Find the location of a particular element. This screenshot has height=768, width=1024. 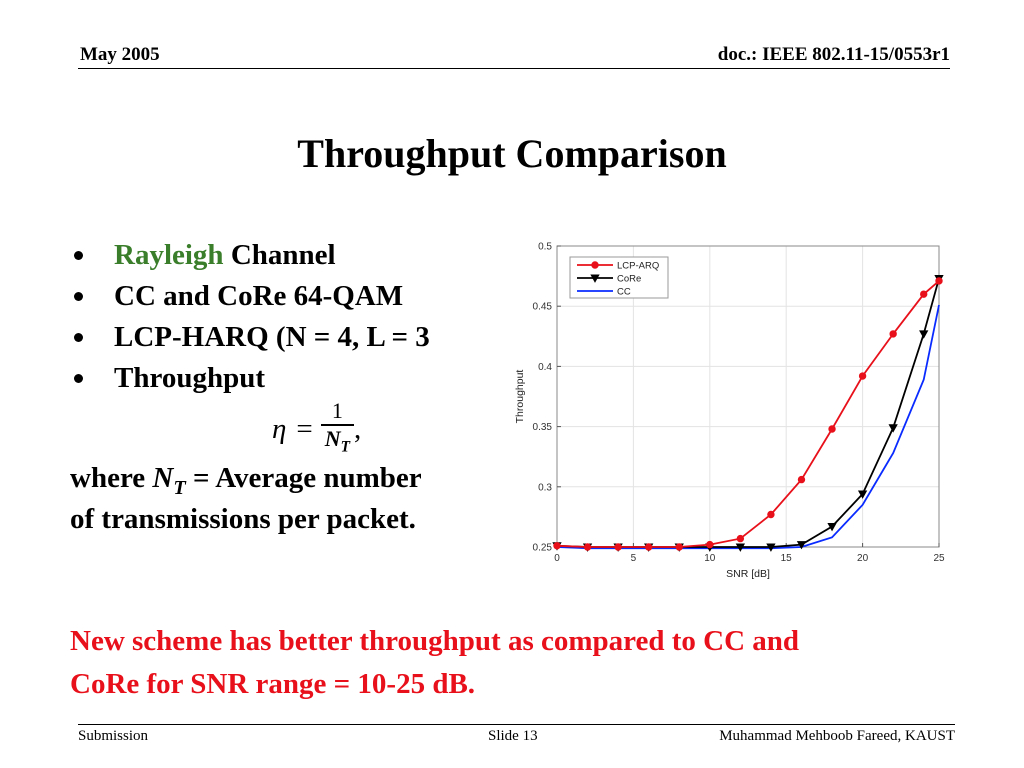

where-sub: T is located at coordinates (179, 487).